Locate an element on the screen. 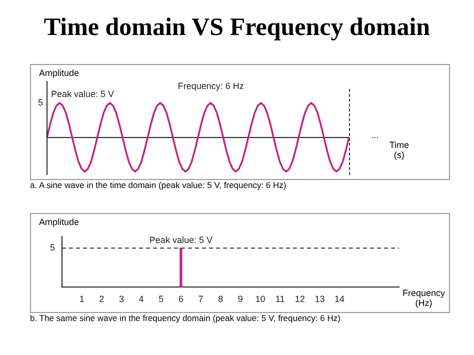 The height and width of the screenshot is (355, 474). text: Peak value: 5 V is located at coordinates (82, 94).